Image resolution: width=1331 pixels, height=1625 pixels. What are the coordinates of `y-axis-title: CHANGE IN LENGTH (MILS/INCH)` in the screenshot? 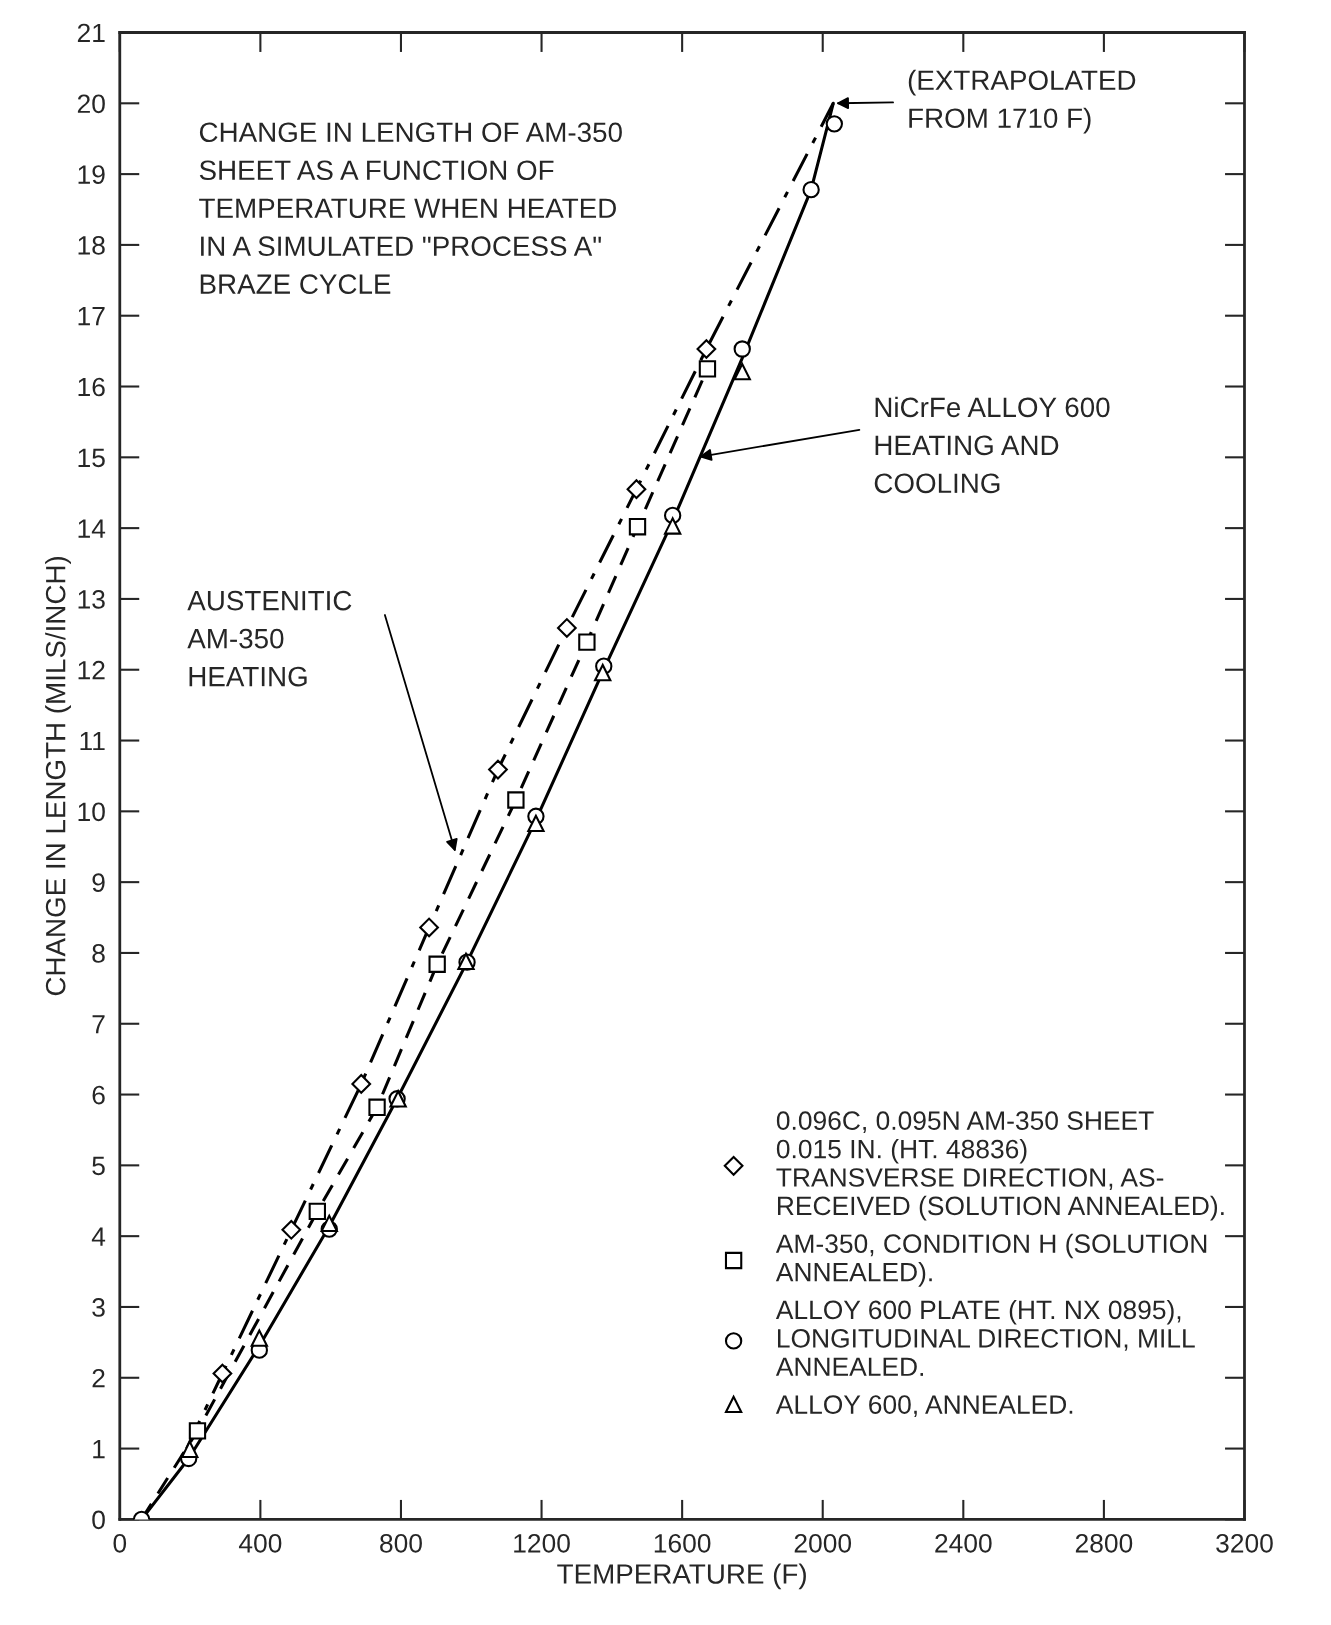 It's located at (58, 776).